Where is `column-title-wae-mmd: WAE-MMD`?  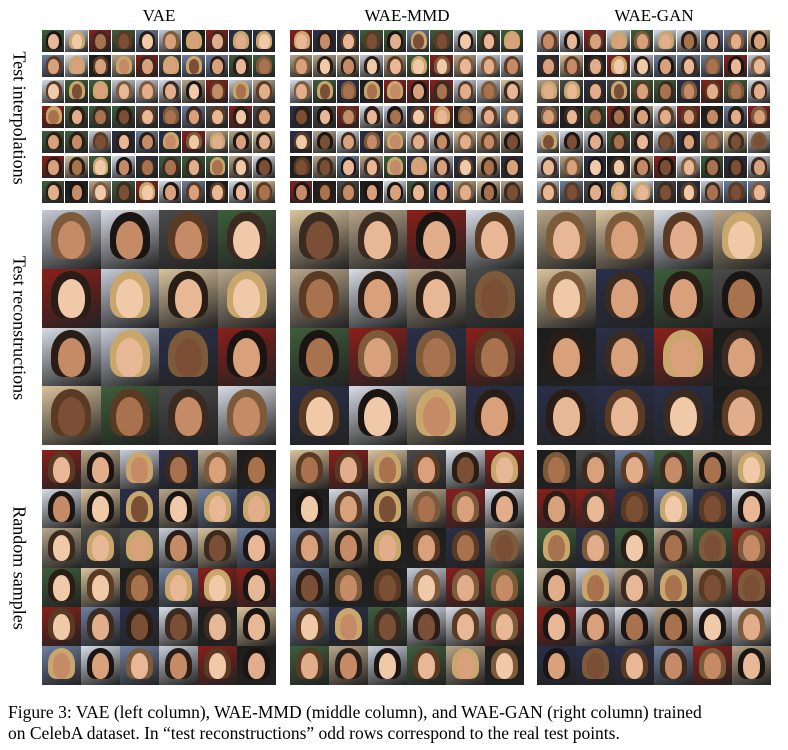
column-title-wae-mmd: WAE-MMD is located at coordinates (407, 15).